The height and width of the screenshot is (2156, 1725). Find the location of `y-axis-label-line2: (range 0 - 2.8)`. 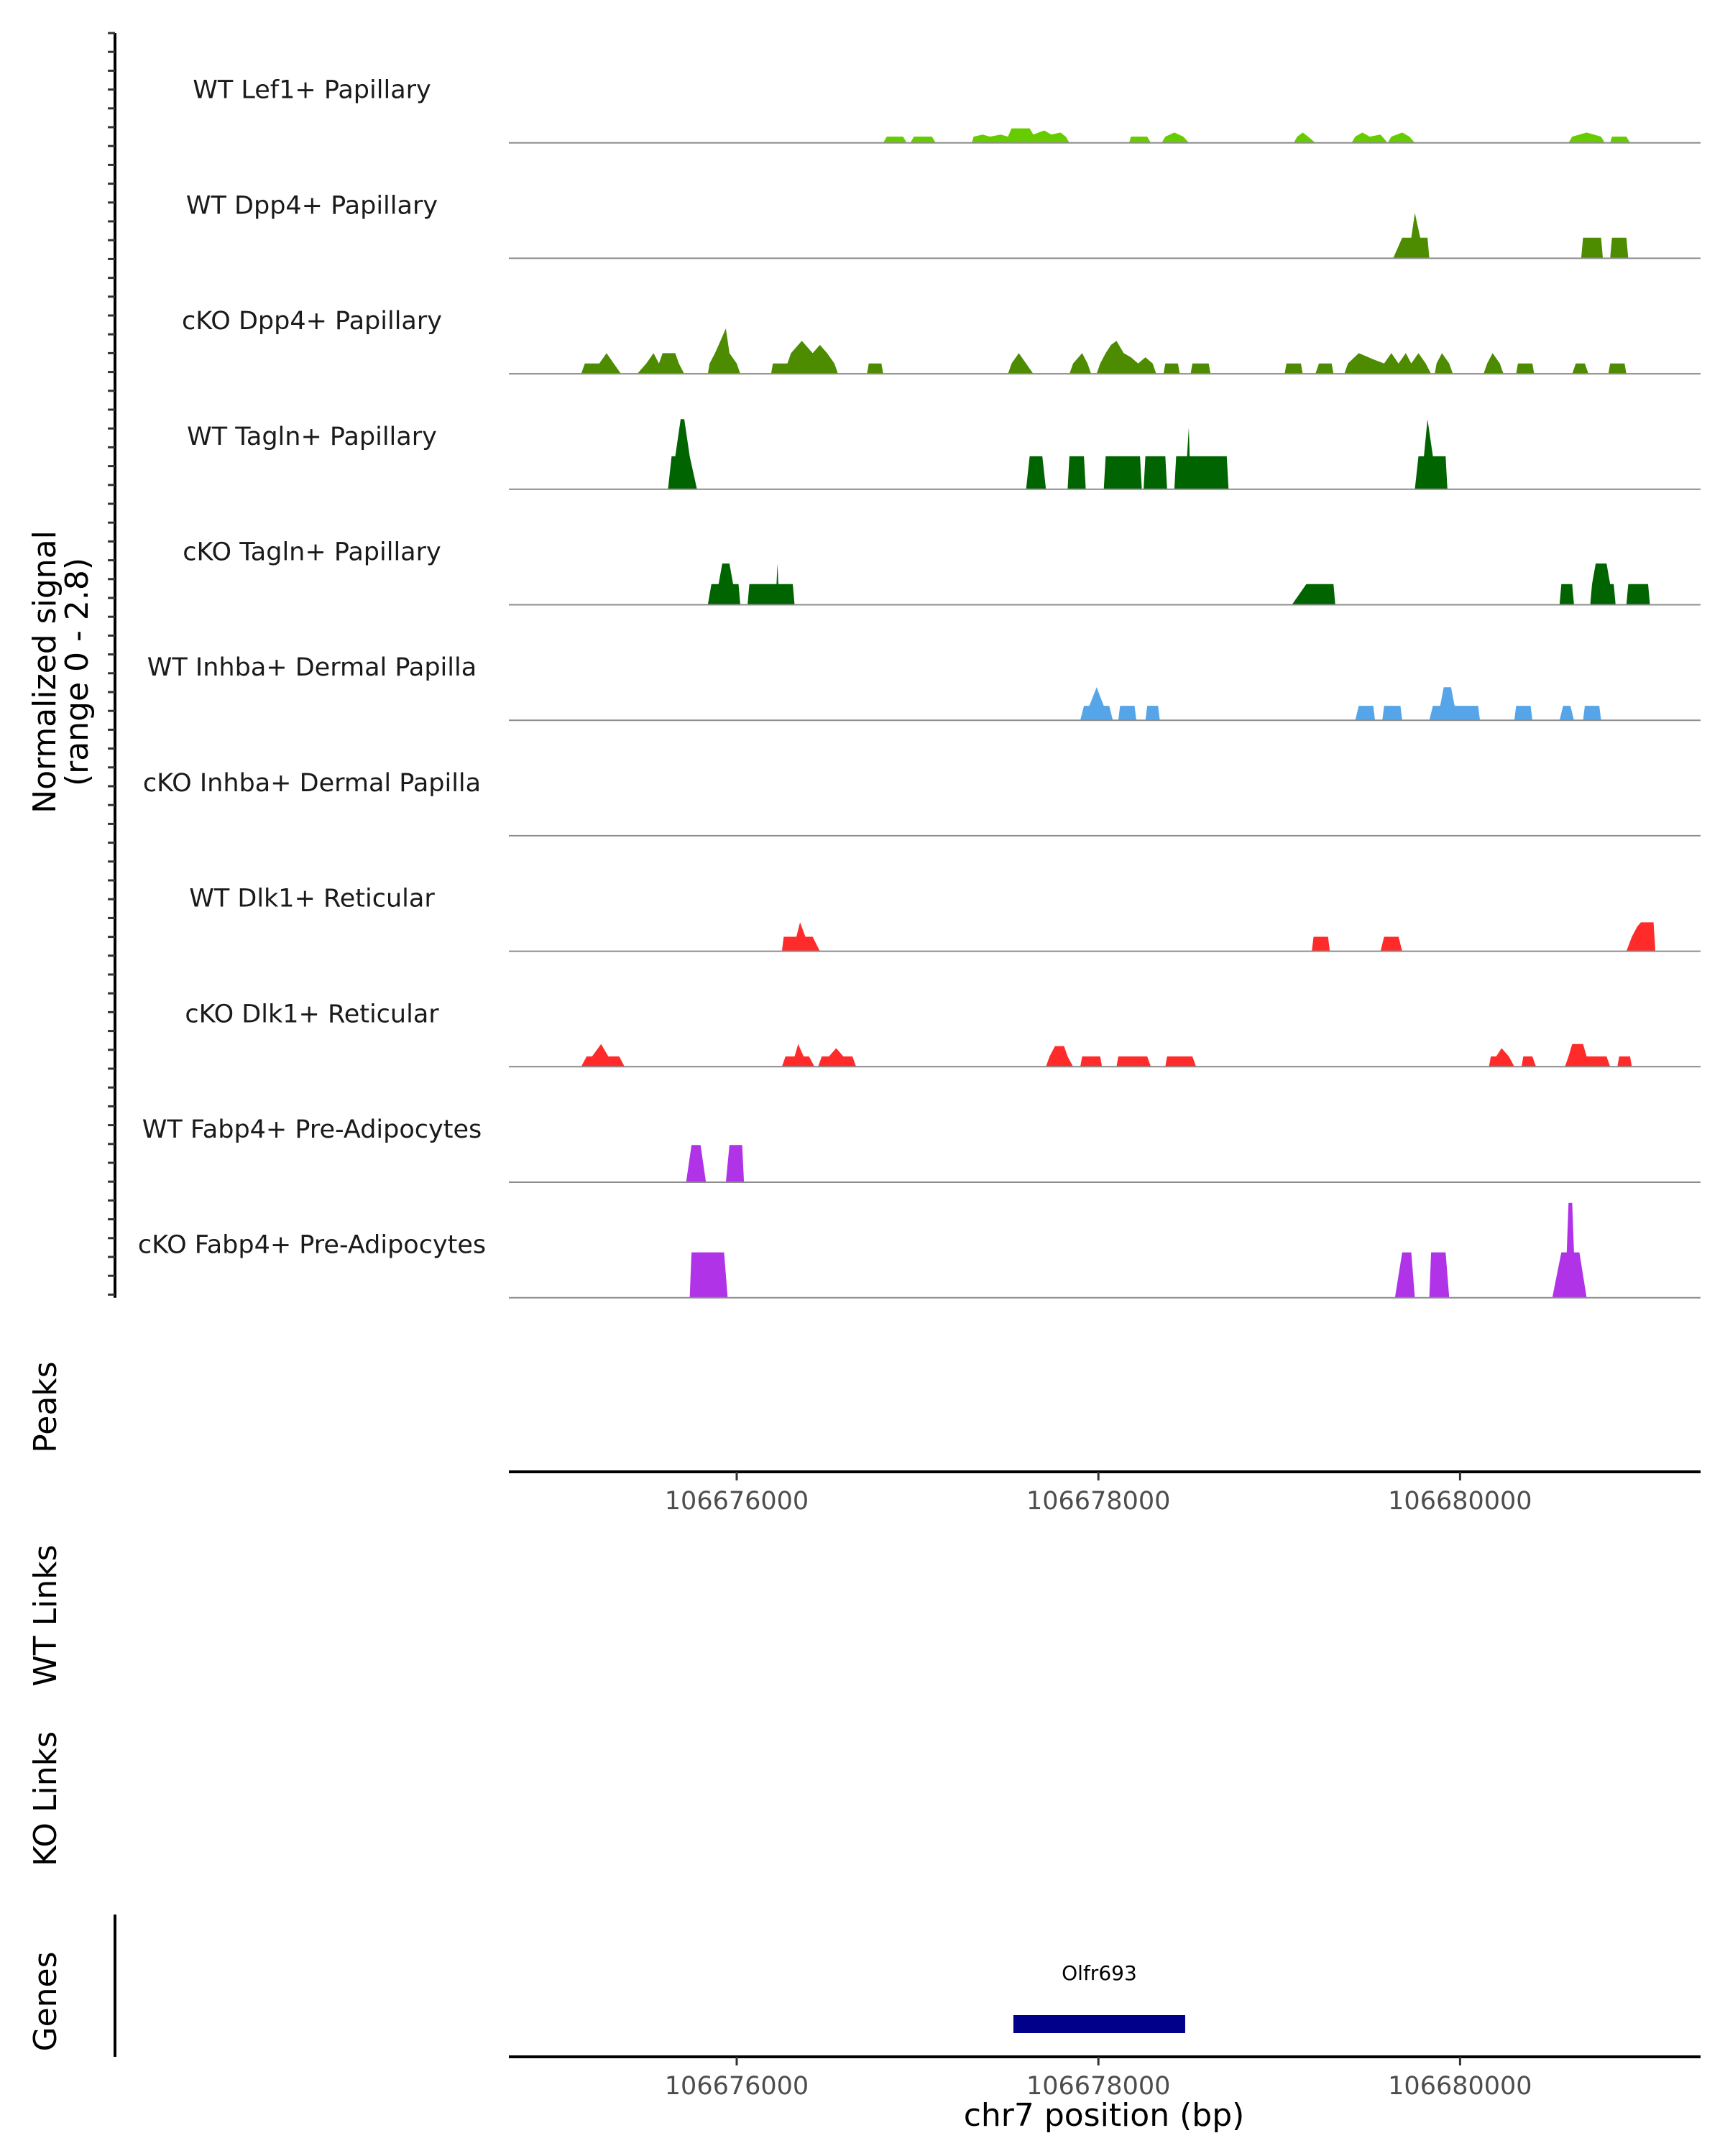

y-axis-label-line2: (range 0 - 2.8) is located at coordinates (77, 672).